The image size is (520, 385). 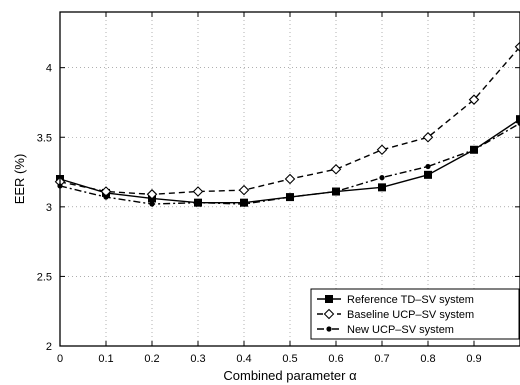 I want to click on x-tick-label: 0.6, so click(x=335, y=359).